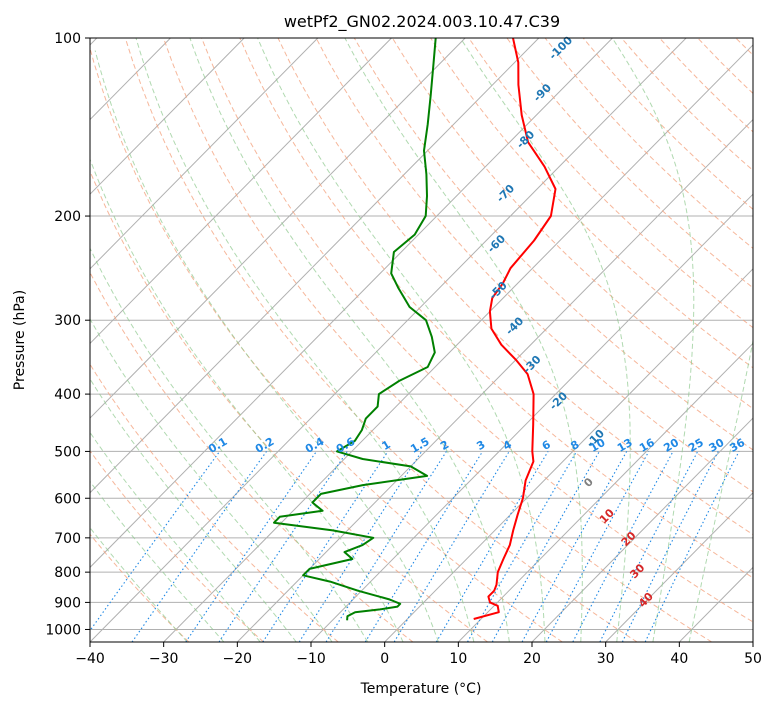 The height and width of the screenshot is (708, 775). I want to click on x-axis: −40 −30 −20 −10 0 10 20 30 40 50, so click(418, 654).